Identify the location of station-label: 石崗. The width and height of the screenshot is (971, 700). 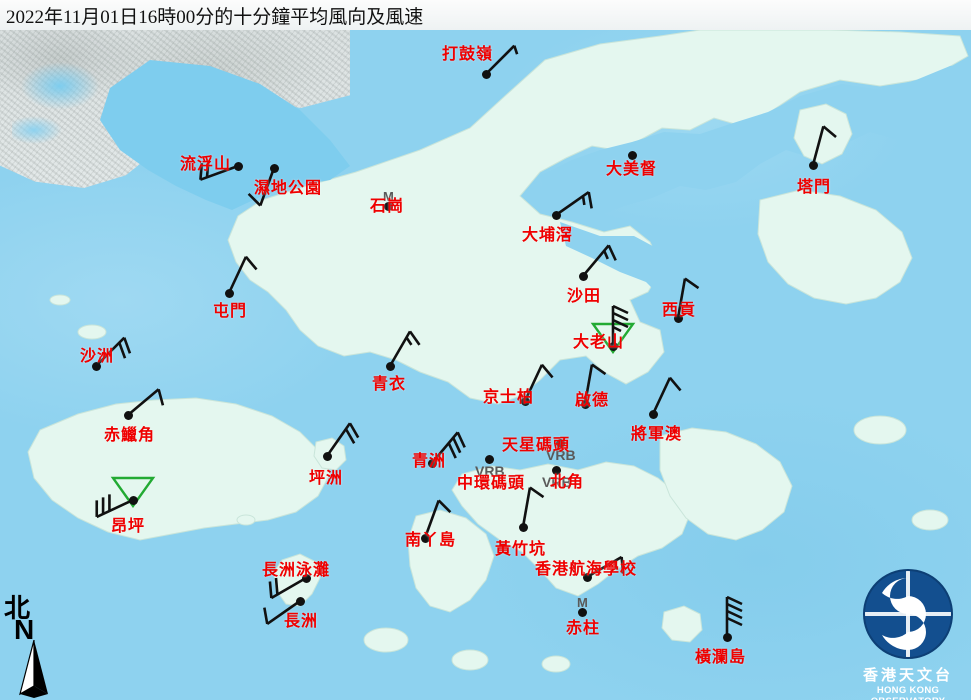
(387, 206).